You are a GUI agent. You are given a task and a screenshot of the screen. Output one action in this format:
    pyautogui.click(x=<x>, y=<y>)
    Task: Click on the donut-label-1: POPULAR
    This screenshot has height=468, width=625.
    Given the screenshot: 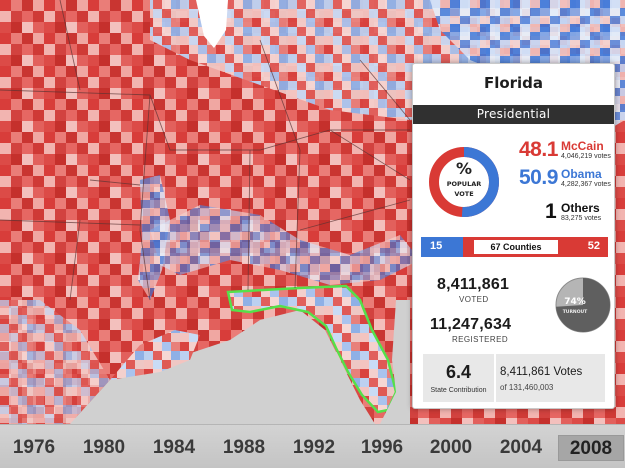 What is the action you would take?
    pyautogui.click(x=464, y=184)
    